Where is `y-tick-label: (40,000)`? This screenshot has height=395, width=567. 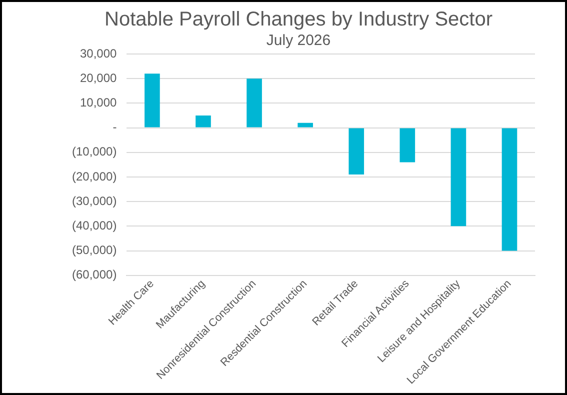 y-tick-label: (40,000) is located at coordinates (94, 225).